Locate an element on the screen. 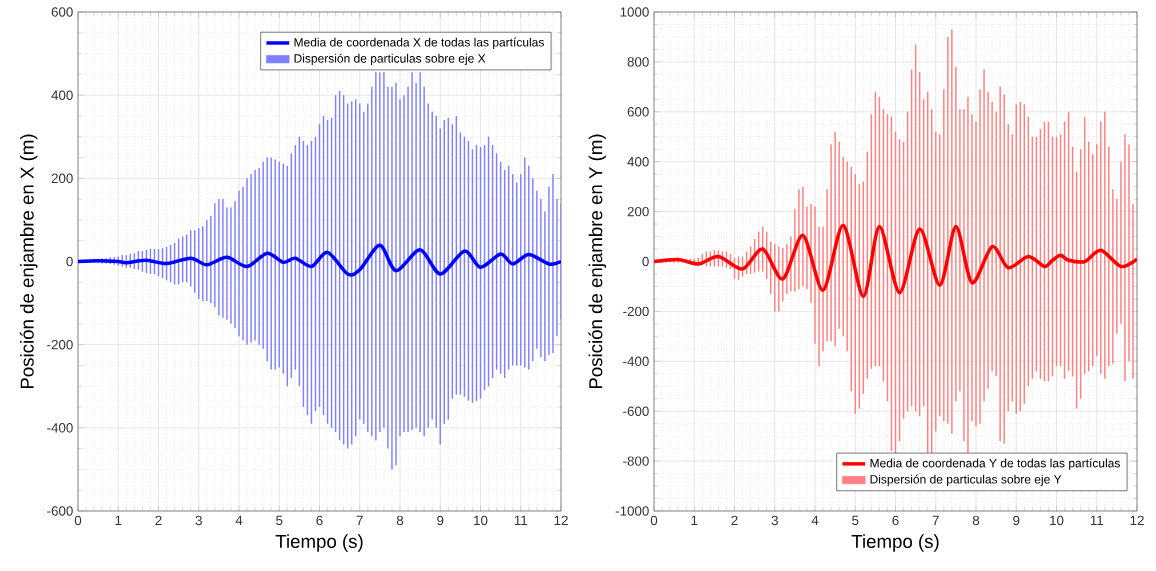 Image resolution: width=1156 pixels, height=571 pixels. legend-label: Media de coordenada Y de todas las partículas is located at coordinates (995, 464).